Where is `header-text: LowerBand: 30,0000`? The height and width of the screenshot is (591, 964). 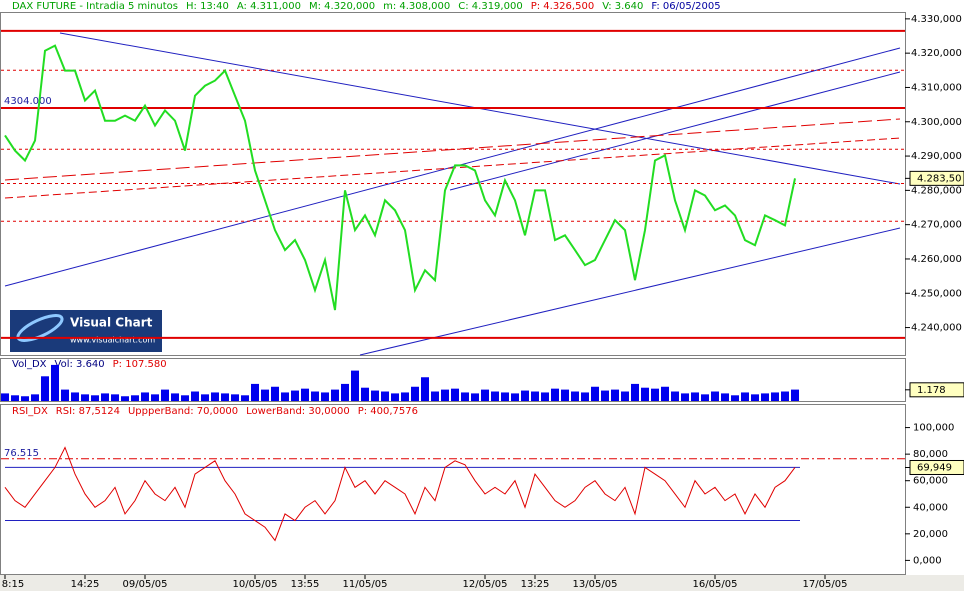
header-text: LowerBand: 30,0000 is located at coordinates (298, 411).